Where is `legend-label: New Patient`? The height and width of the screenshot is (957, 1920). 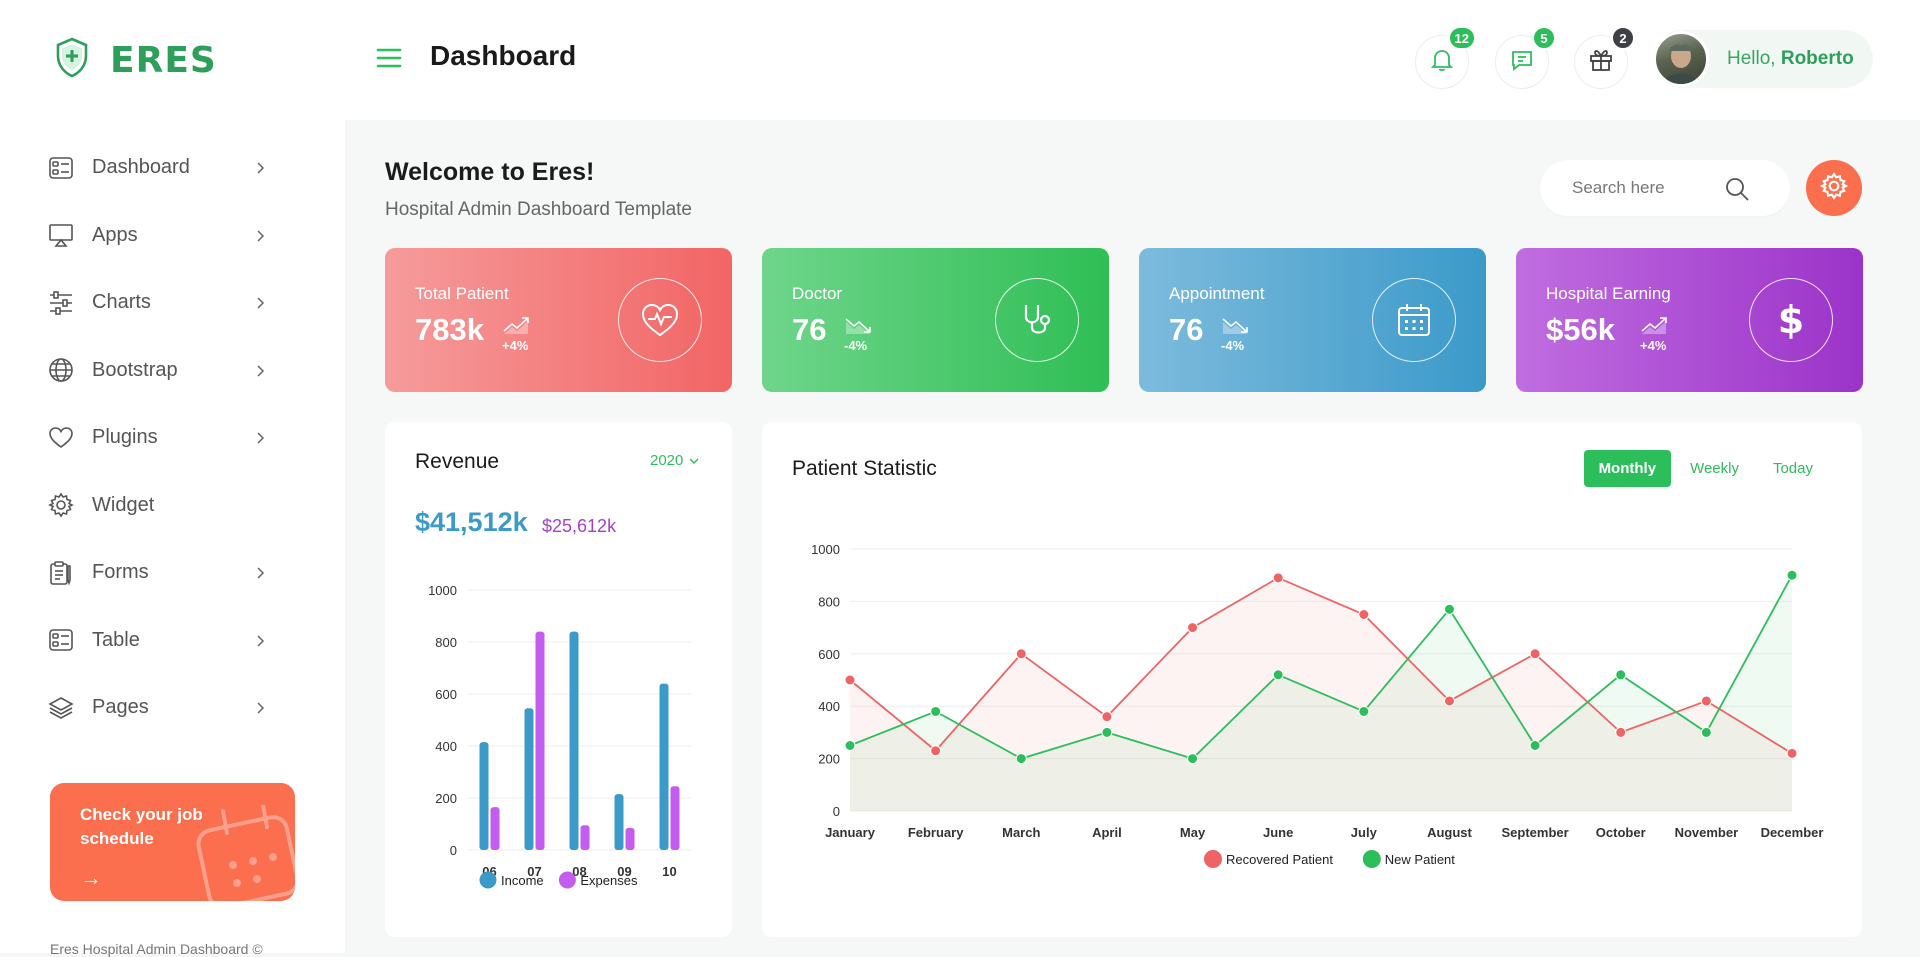 legend-label: New Patient is located at coordinates (1420, 859).